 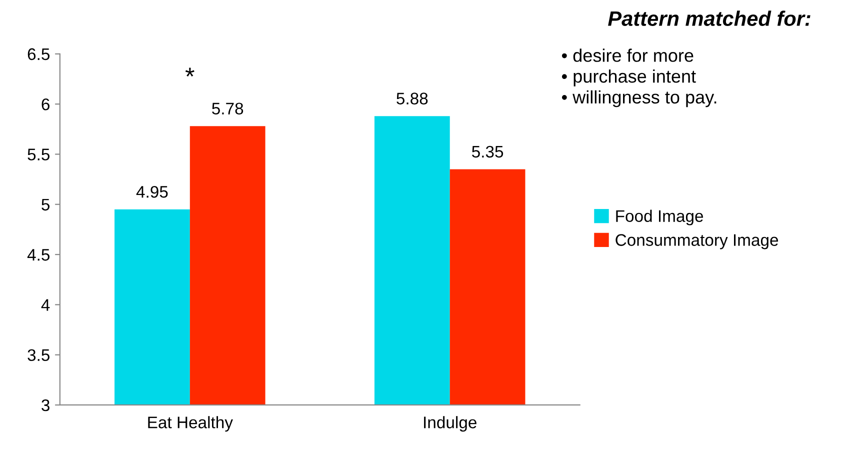 I want to click on y-tick-label: 4, so click(x=45, y=305).